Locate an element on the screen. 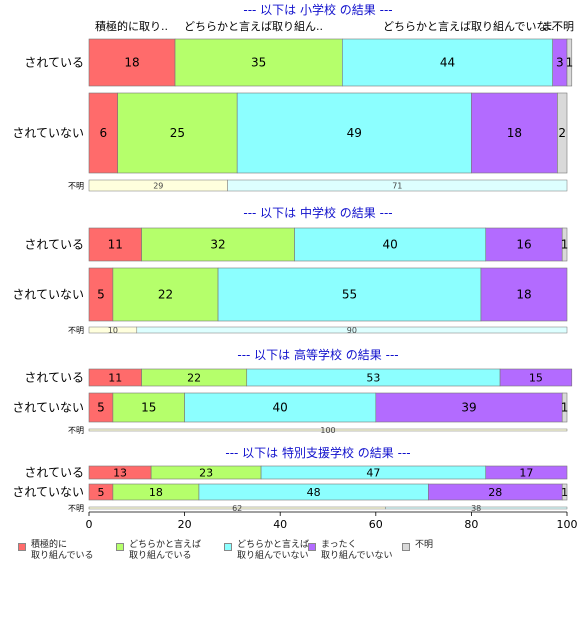  header-label: どちらかと言えば取り組んでいな.. is located at coordinates (468, 26).